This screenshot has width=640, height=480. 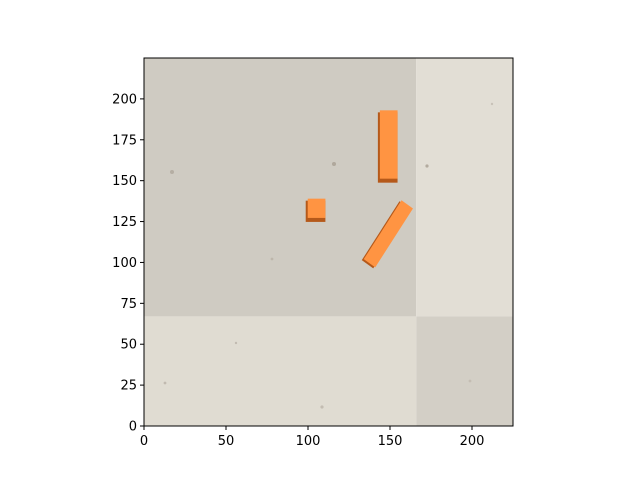 What do you see at coordinates (390, 441) in the screenshot?
I see `x-tick-label: 150` at bounding box center [390, 441].